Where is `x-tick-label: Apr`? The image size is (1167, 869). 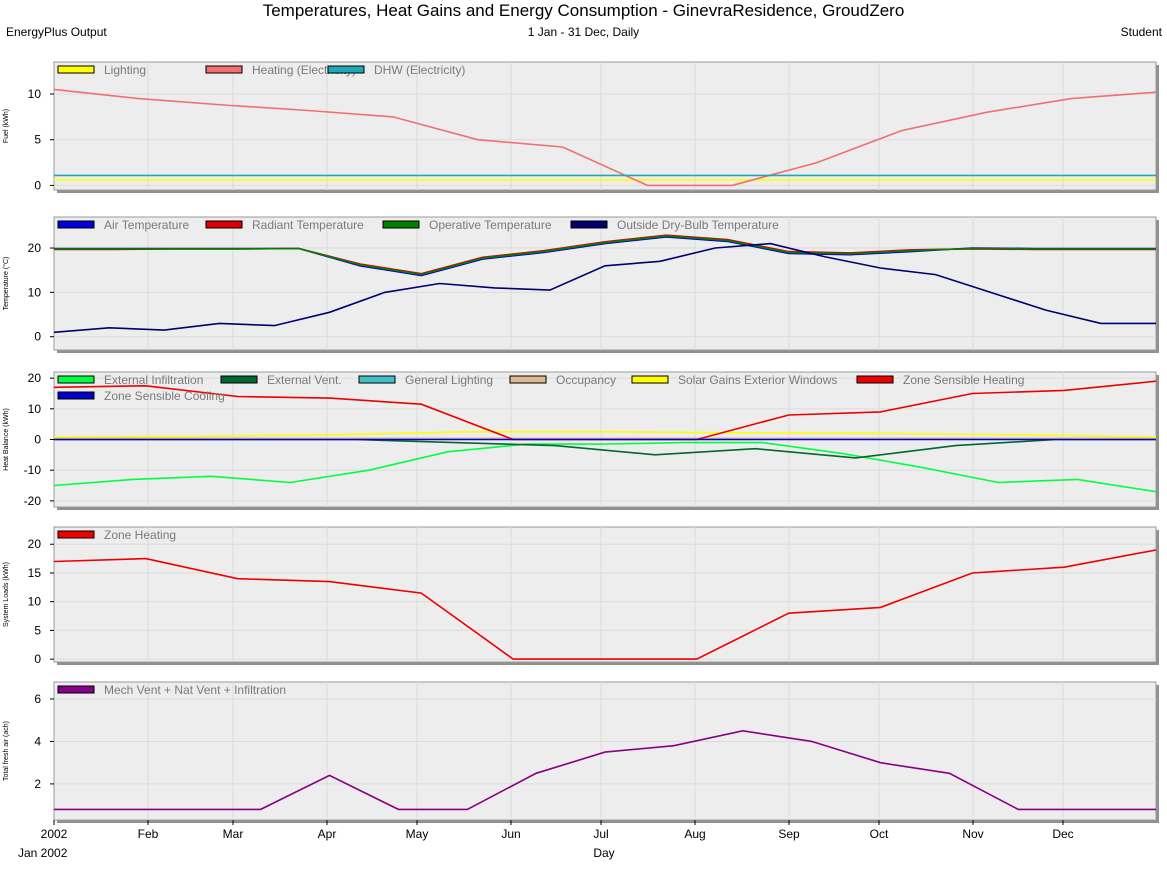 x-tick-label: Apr is located at coordinates (327, 834).